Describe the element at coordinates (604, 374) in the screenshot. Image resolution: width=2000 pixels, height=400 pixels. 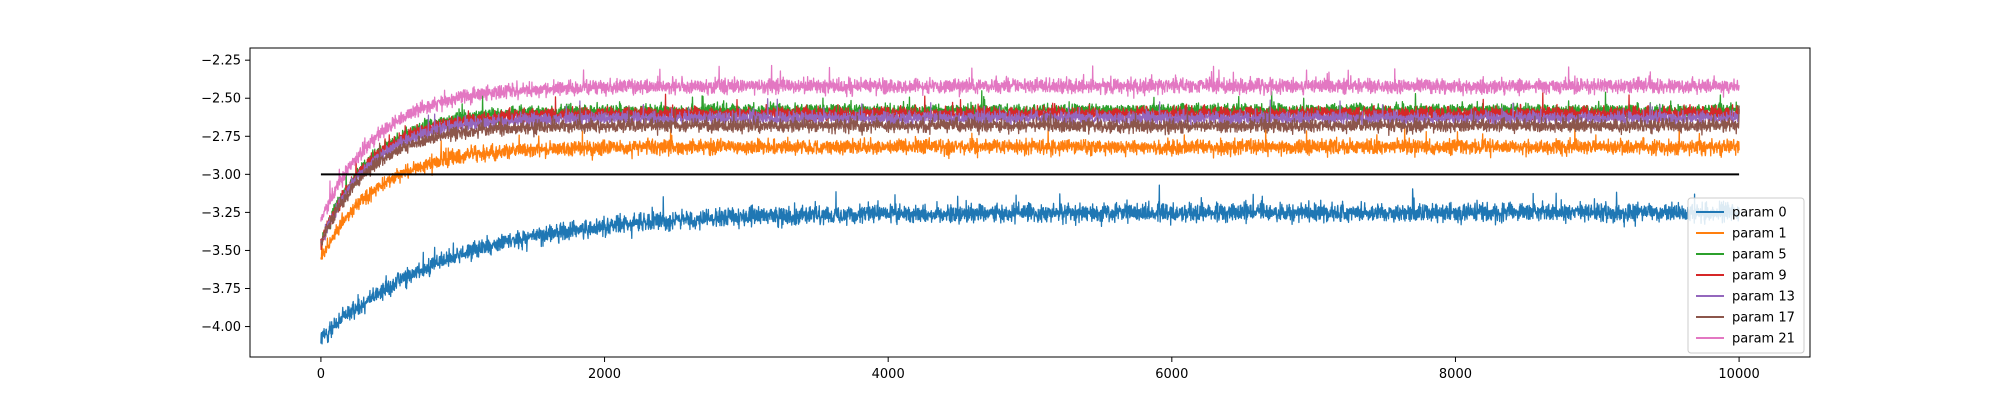
I see `x-tick-label: 2000` at that location.